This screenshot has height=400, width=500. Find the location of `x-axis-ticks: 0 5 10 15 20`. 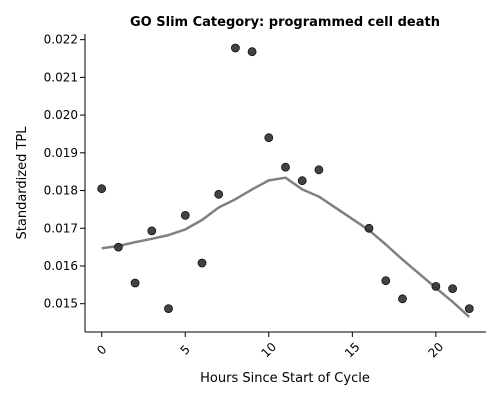

x-axis-ticks: 0 5 10 15 20 is located at coordinates (270, 346).